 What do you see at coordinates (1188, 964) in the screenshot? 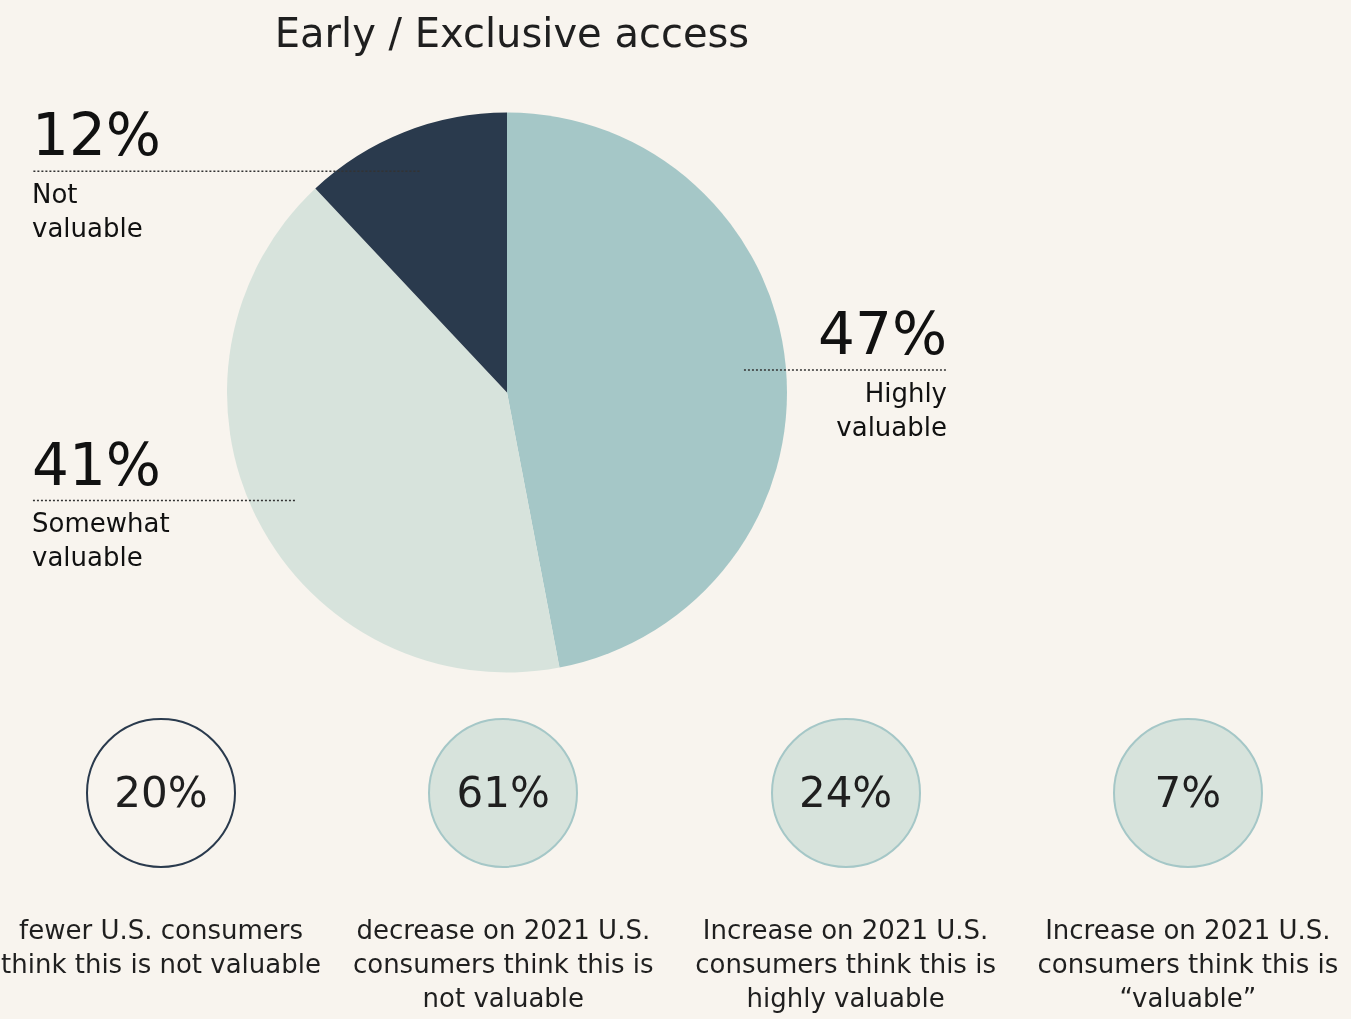
I see `text: Increase on 2021 U.S. consumers think this is “valuable”` at bounding box center [1188, 964].